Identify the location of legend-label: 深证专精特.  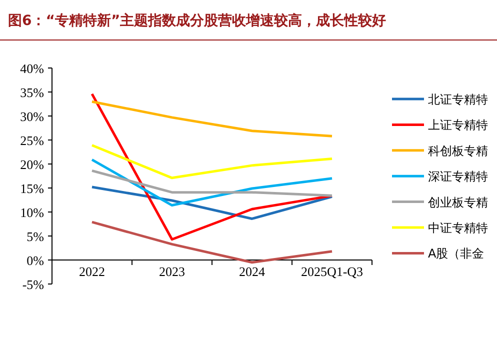
(458, 177).